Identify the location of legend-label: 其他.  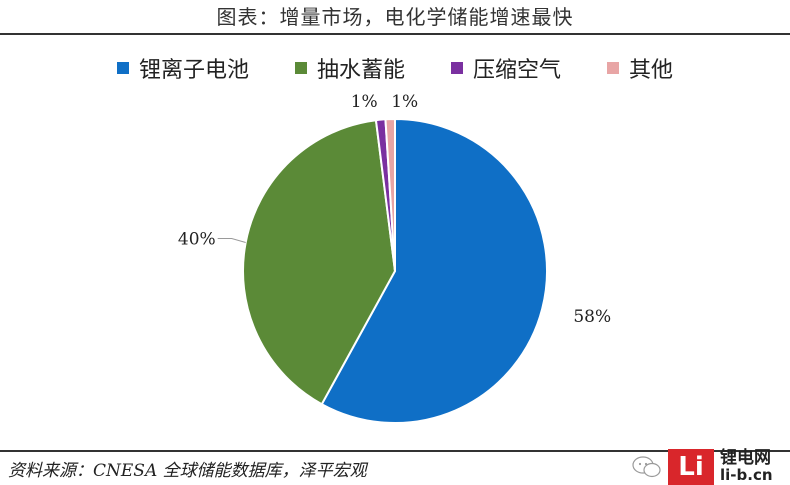
(651, 70).